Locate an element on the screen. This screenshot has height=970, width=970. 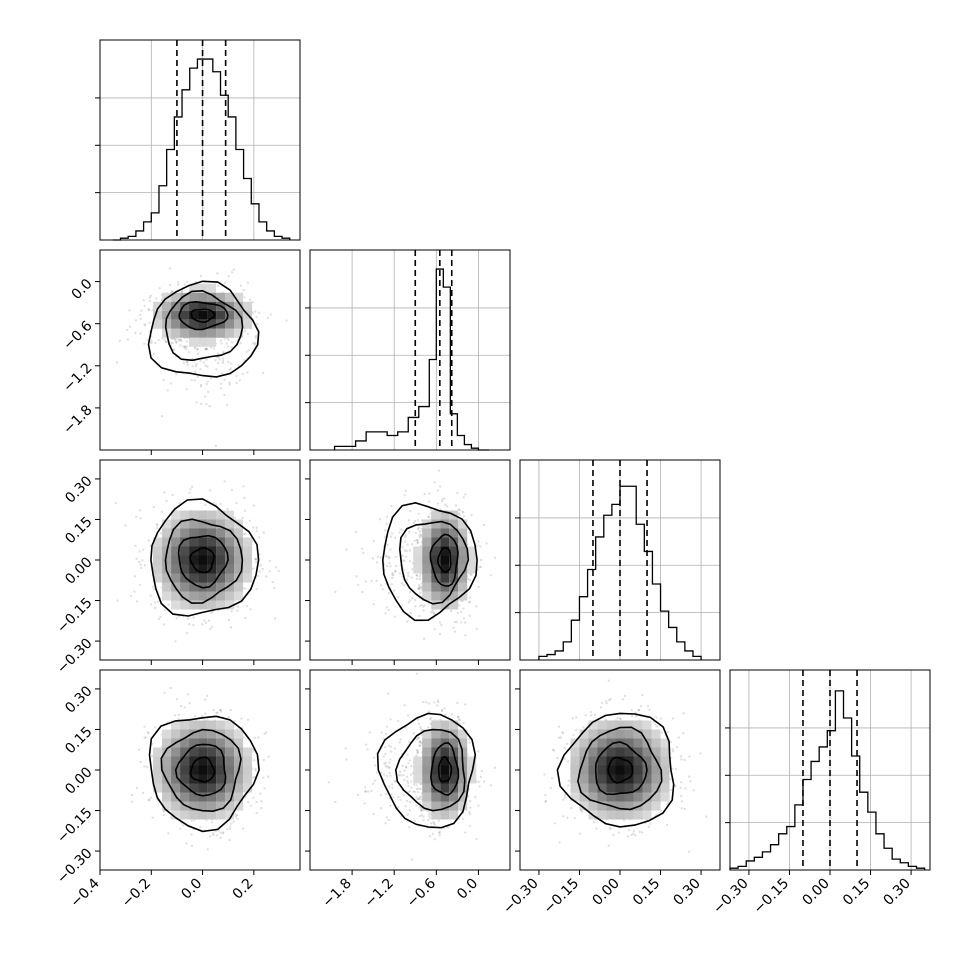
panel-bg is located at coordinates (410, 770).